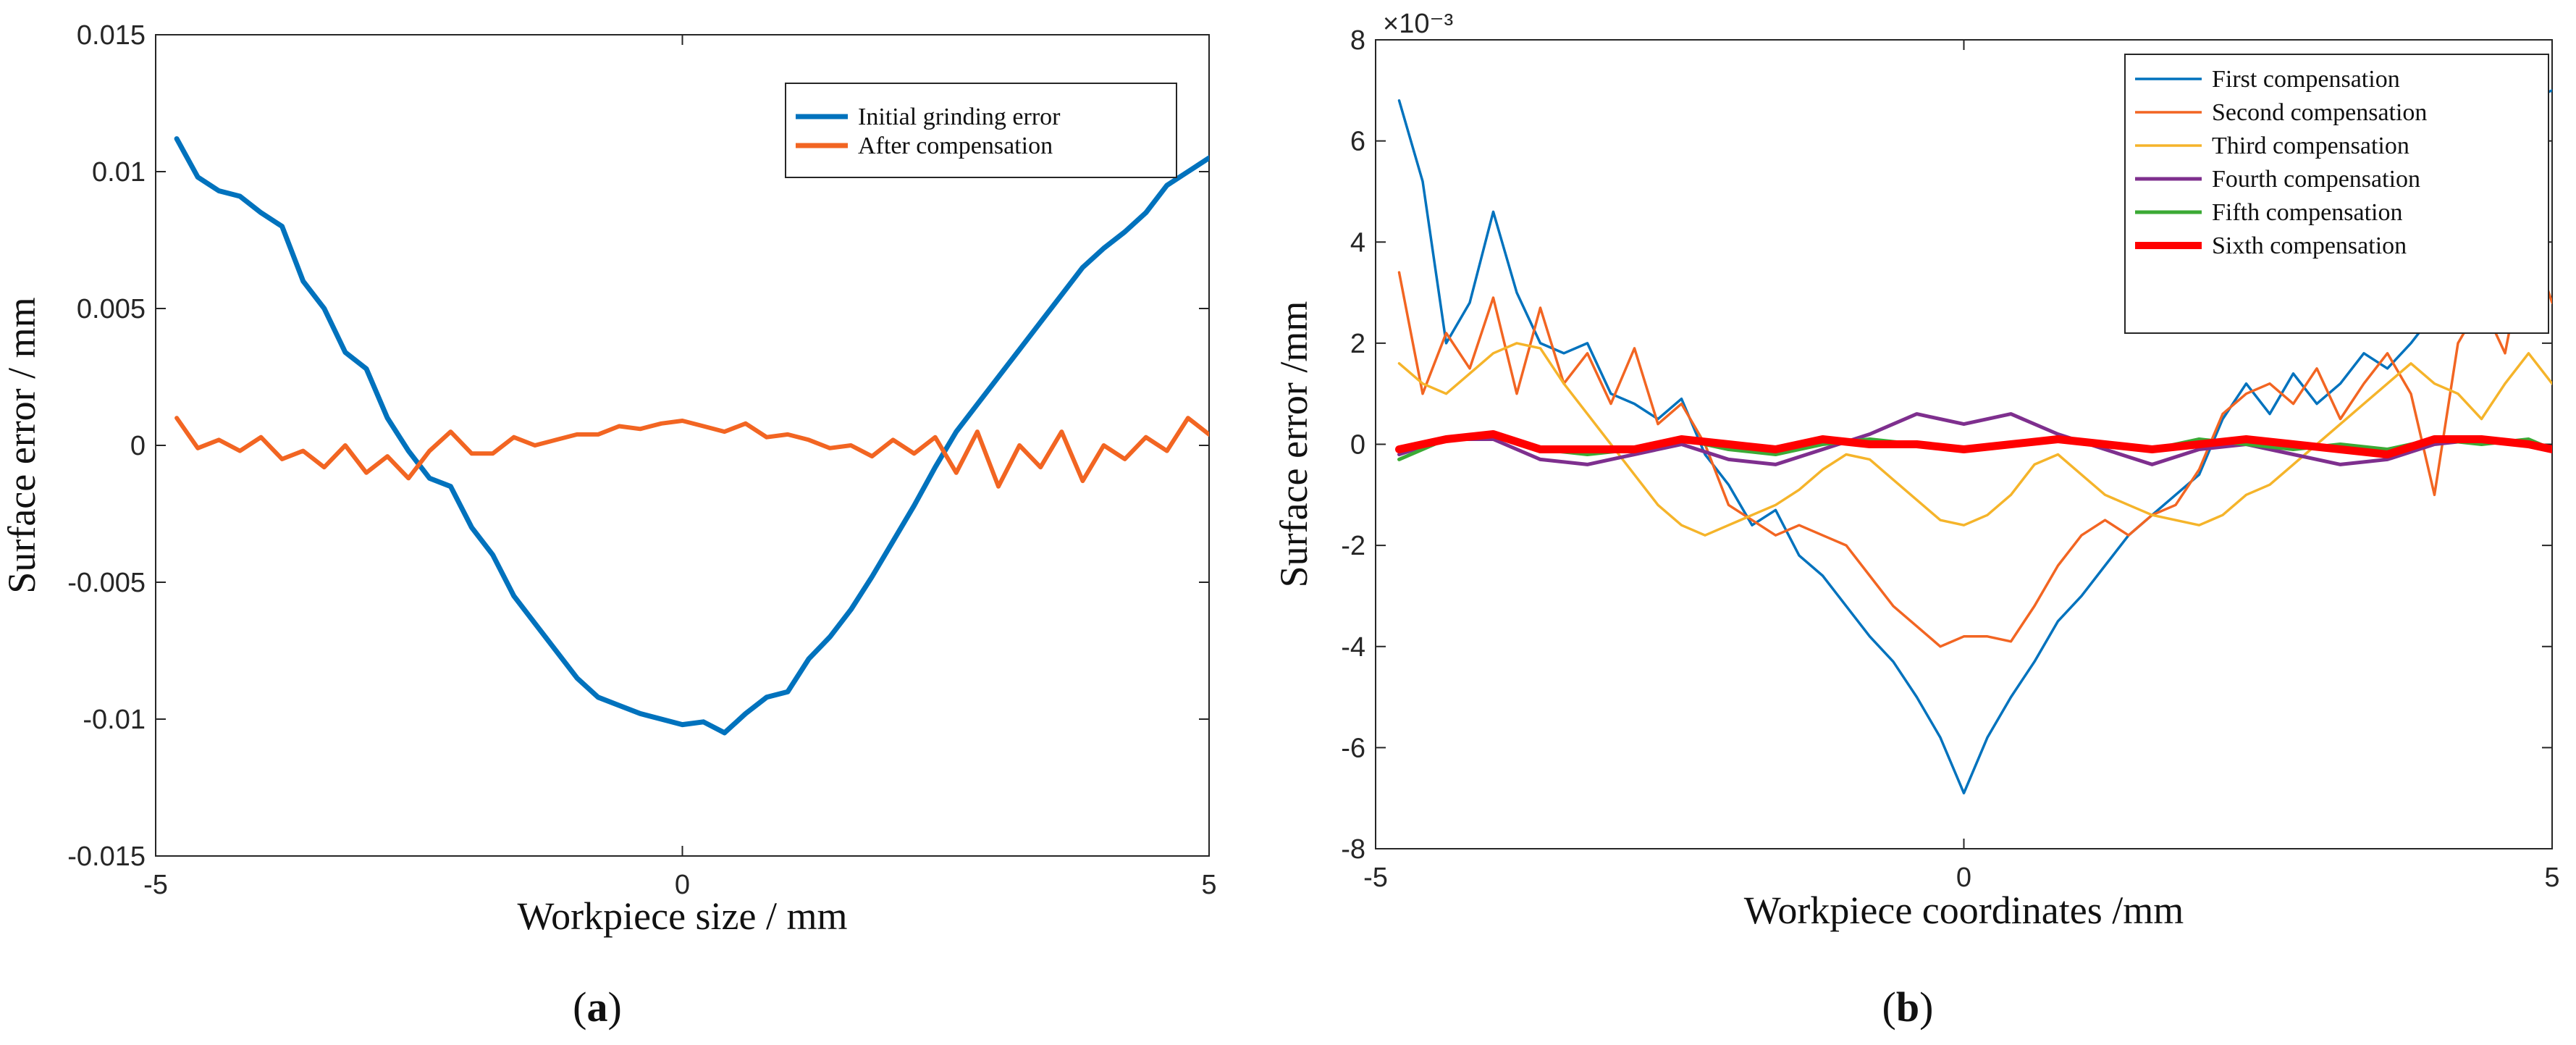 The image size is (2576, 1045). What do you see at coordinates (2309, 245) in the screenshot?
I see `legend-entry-label: Sixth compensation` at bounding box center [2309, 245].